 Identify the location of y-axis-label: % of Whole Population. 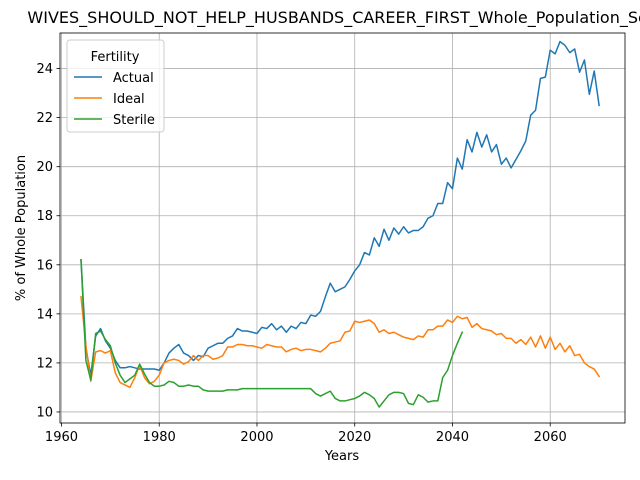
(21, 228).